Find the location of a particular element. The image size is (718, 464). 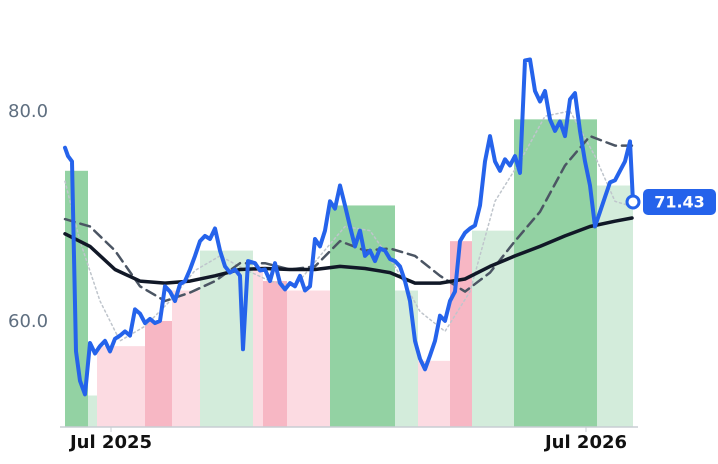

series-line is located at coordinates (348, 250).